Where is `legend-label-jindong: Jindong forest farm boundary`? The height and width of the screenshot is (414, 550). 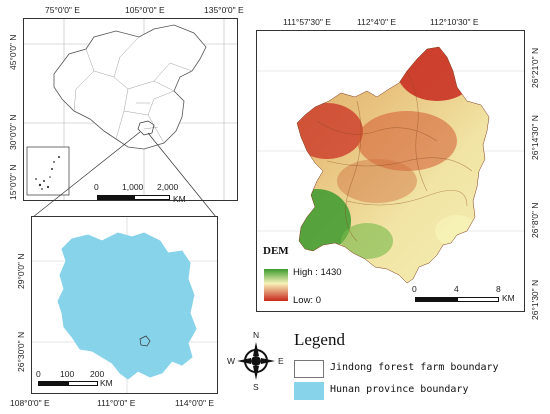
legend-label-jindong: Jindong forest farm boundary is located at coordinates (414, 367).